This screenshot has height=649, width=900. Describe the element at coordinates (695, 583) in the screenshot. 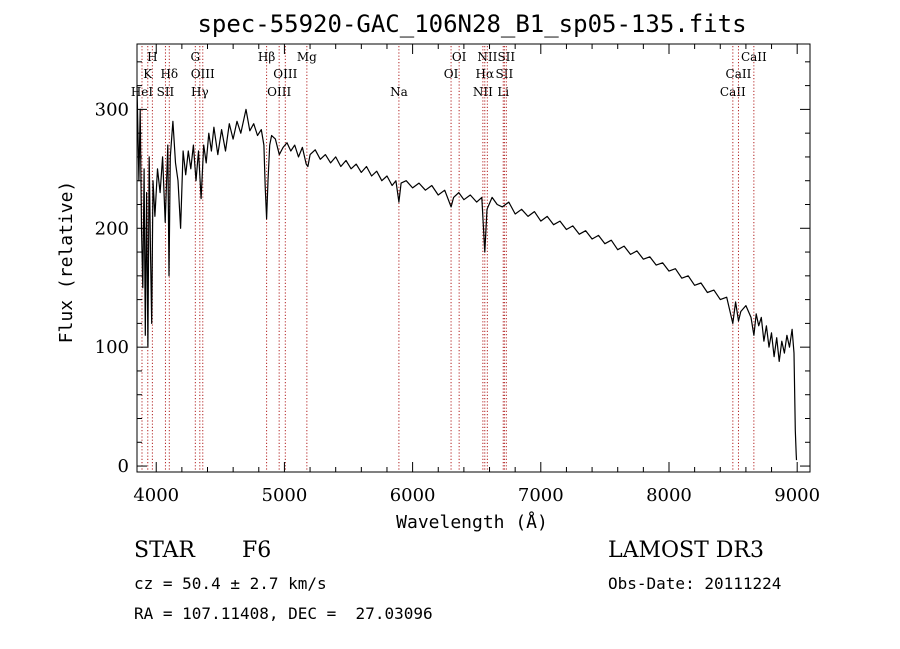

I see `observation-date: Obs-Date: 20111224` at that location.